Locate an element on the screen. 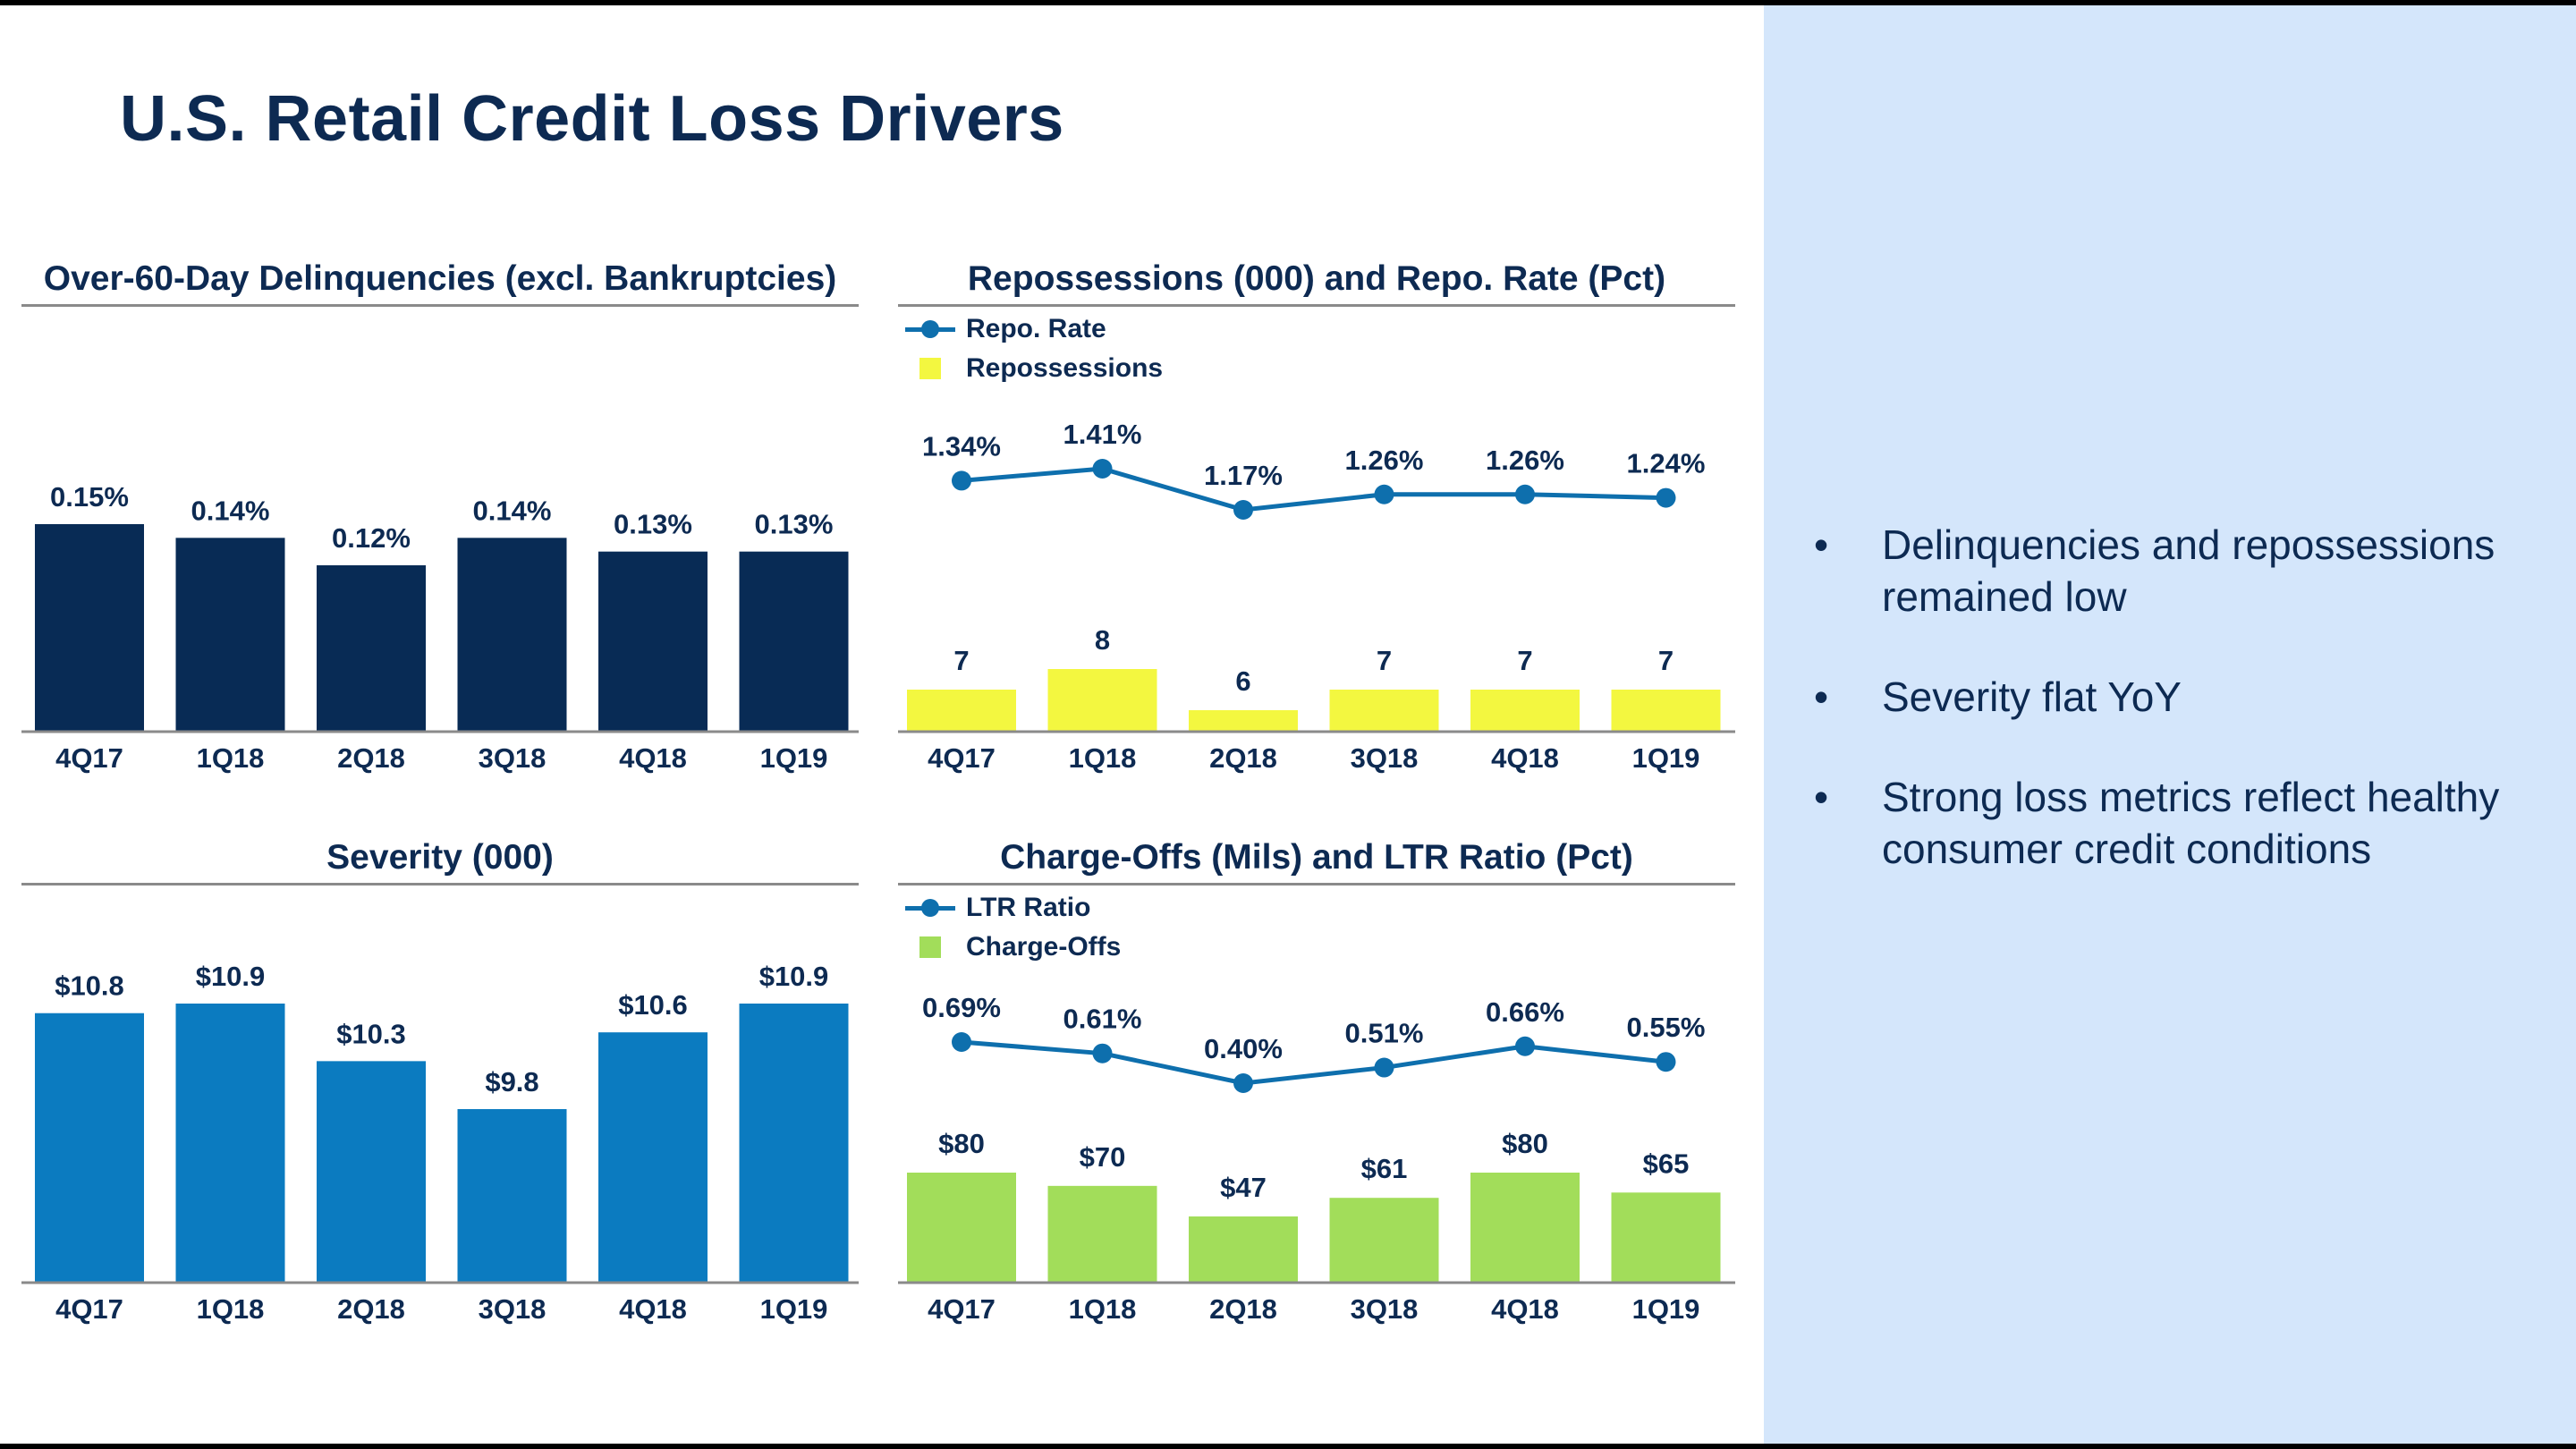 The image size is (2576, 1449). chart-legend: LTR Ratio Charge-Offs is located at coordinates (1013, 927).